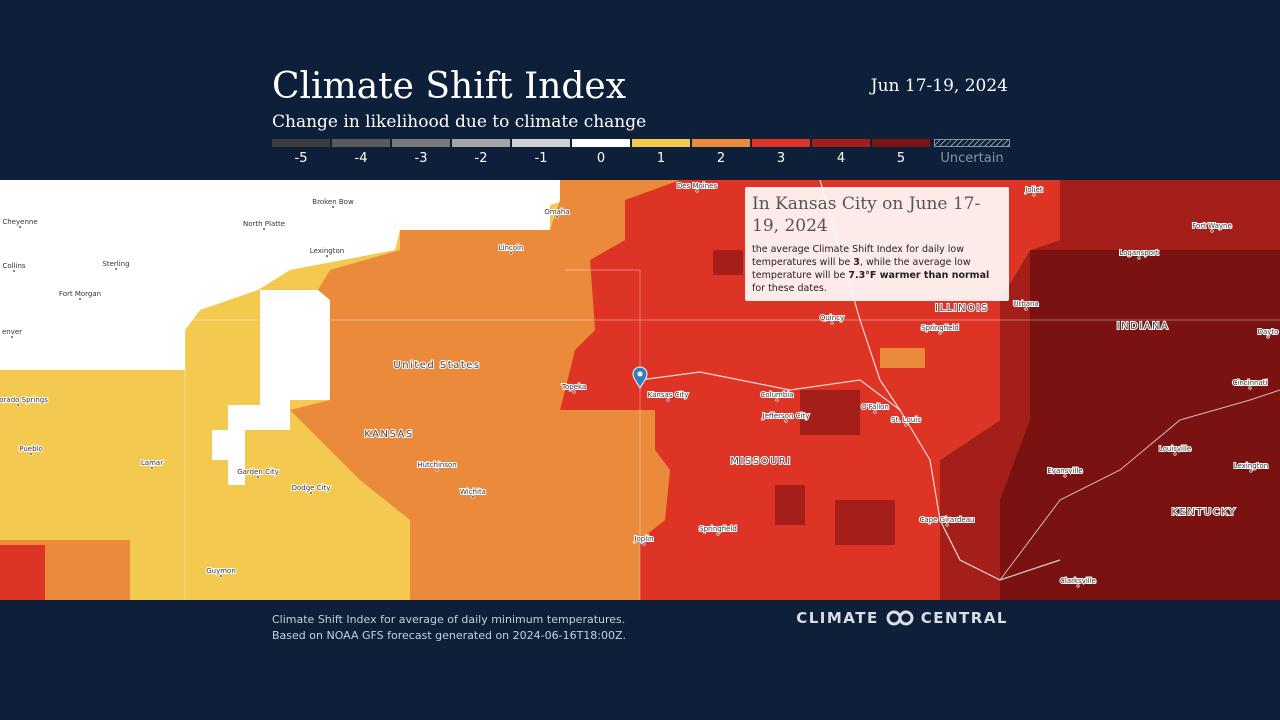  I want to click on city-label: Broken Bow, so click(333, 202).